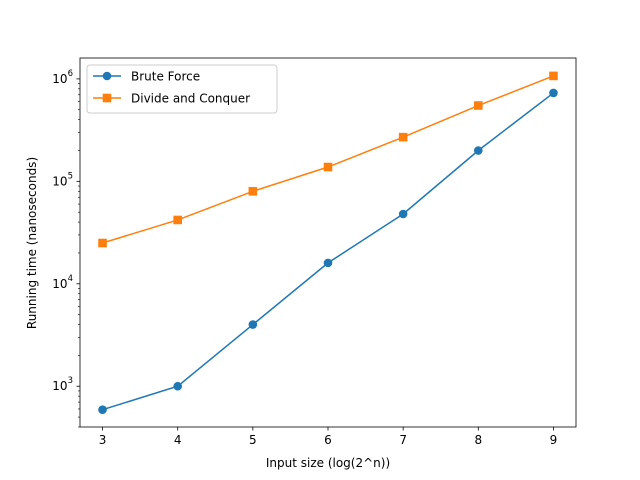 This screenshot has height=480, width=640. I want to click on legend-label: Divide and Conquer, so click(190, 99).